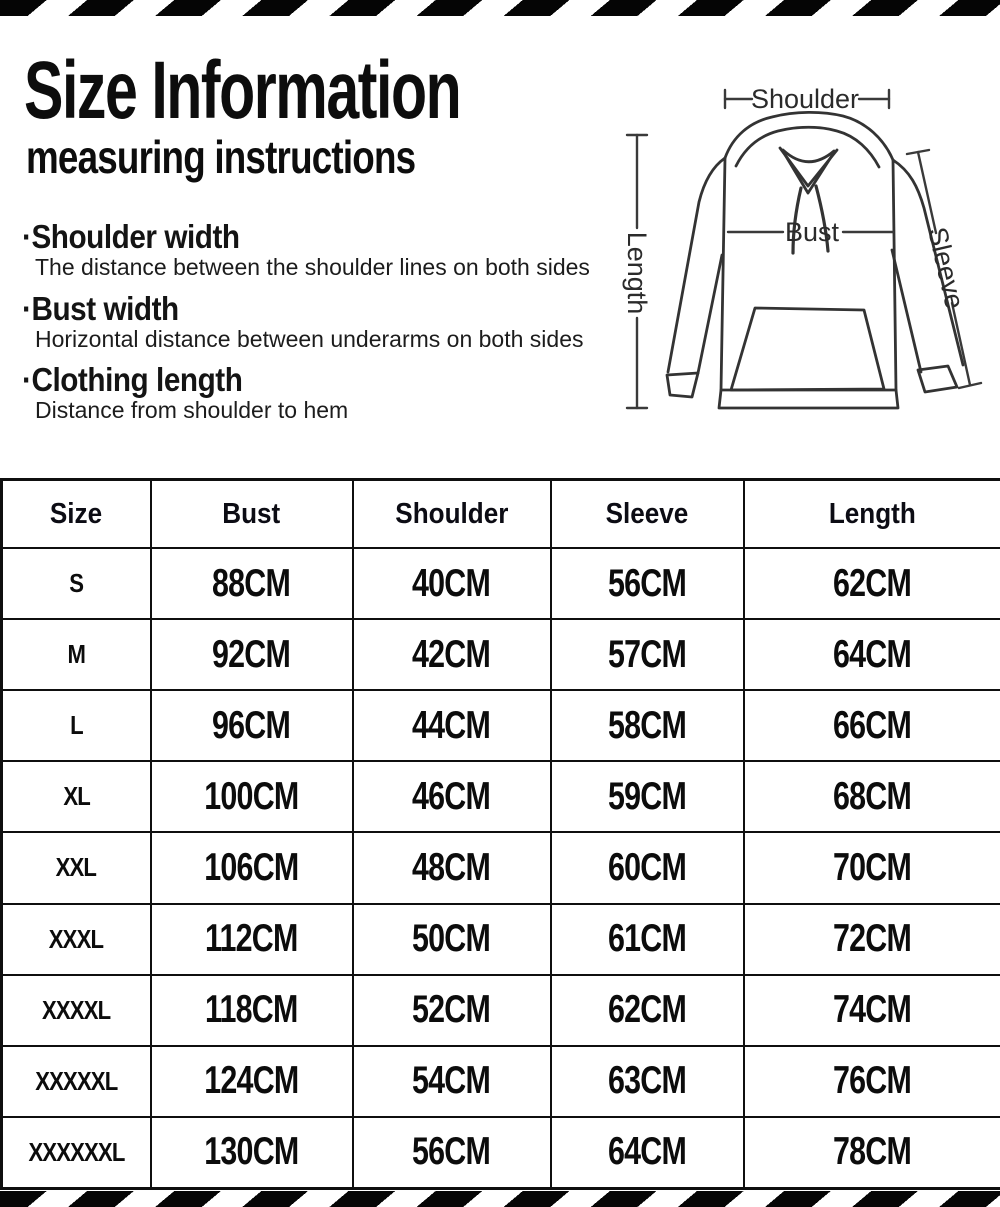 This screenshot has width=1000, height=1207. I want to click on size-cell: S, so click(76, 583).